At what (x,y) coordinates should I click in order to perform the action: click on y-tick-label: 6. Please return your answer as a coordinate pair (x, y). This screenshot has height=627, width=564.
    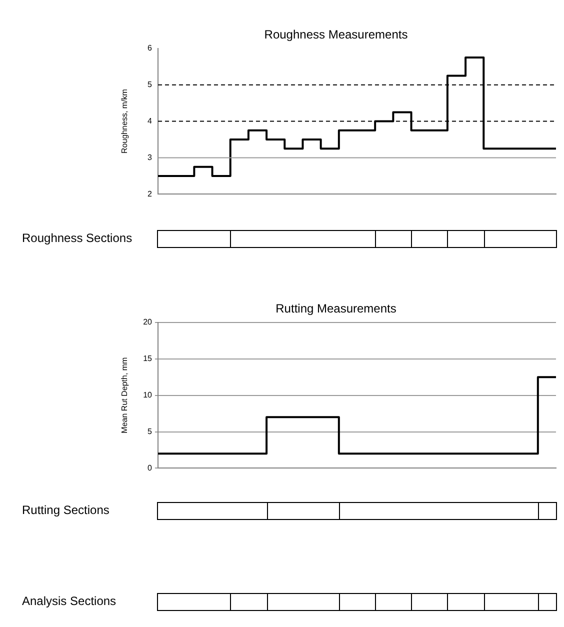
    Looking at the image, I should click on (150, 48).